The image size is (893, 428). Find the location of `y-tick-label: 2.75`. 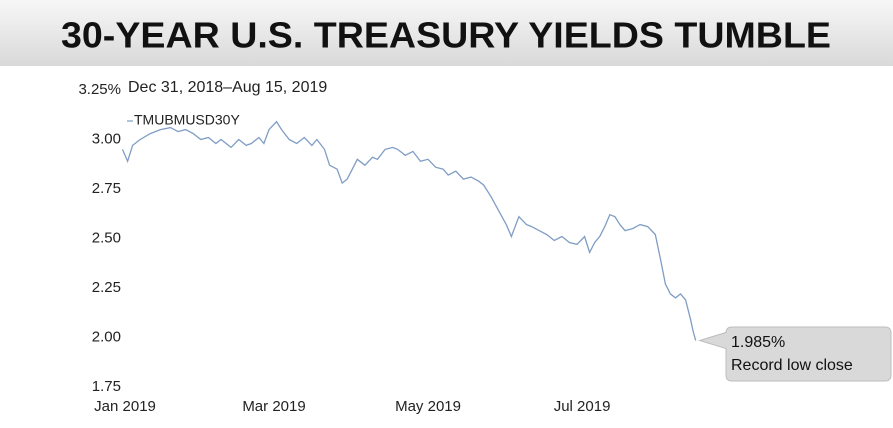

y-tick-label: 2.75 is located at coordinates (106, 188).